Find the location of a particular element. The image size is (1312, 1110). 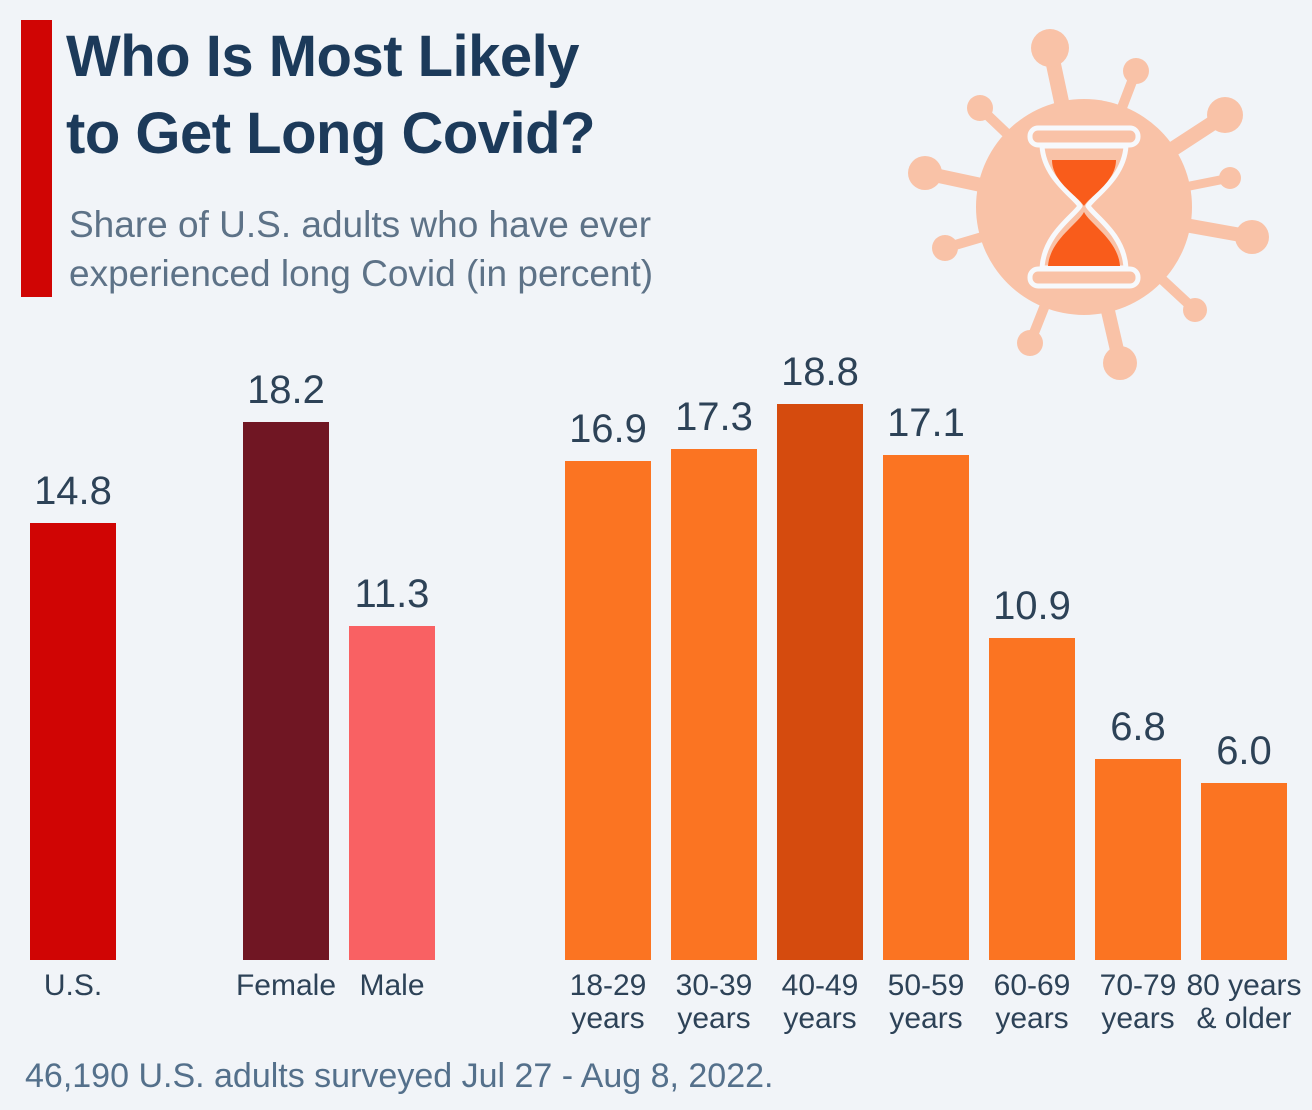

bar-value-age-30-39: 17.3 is located at coordinates (714, 417).